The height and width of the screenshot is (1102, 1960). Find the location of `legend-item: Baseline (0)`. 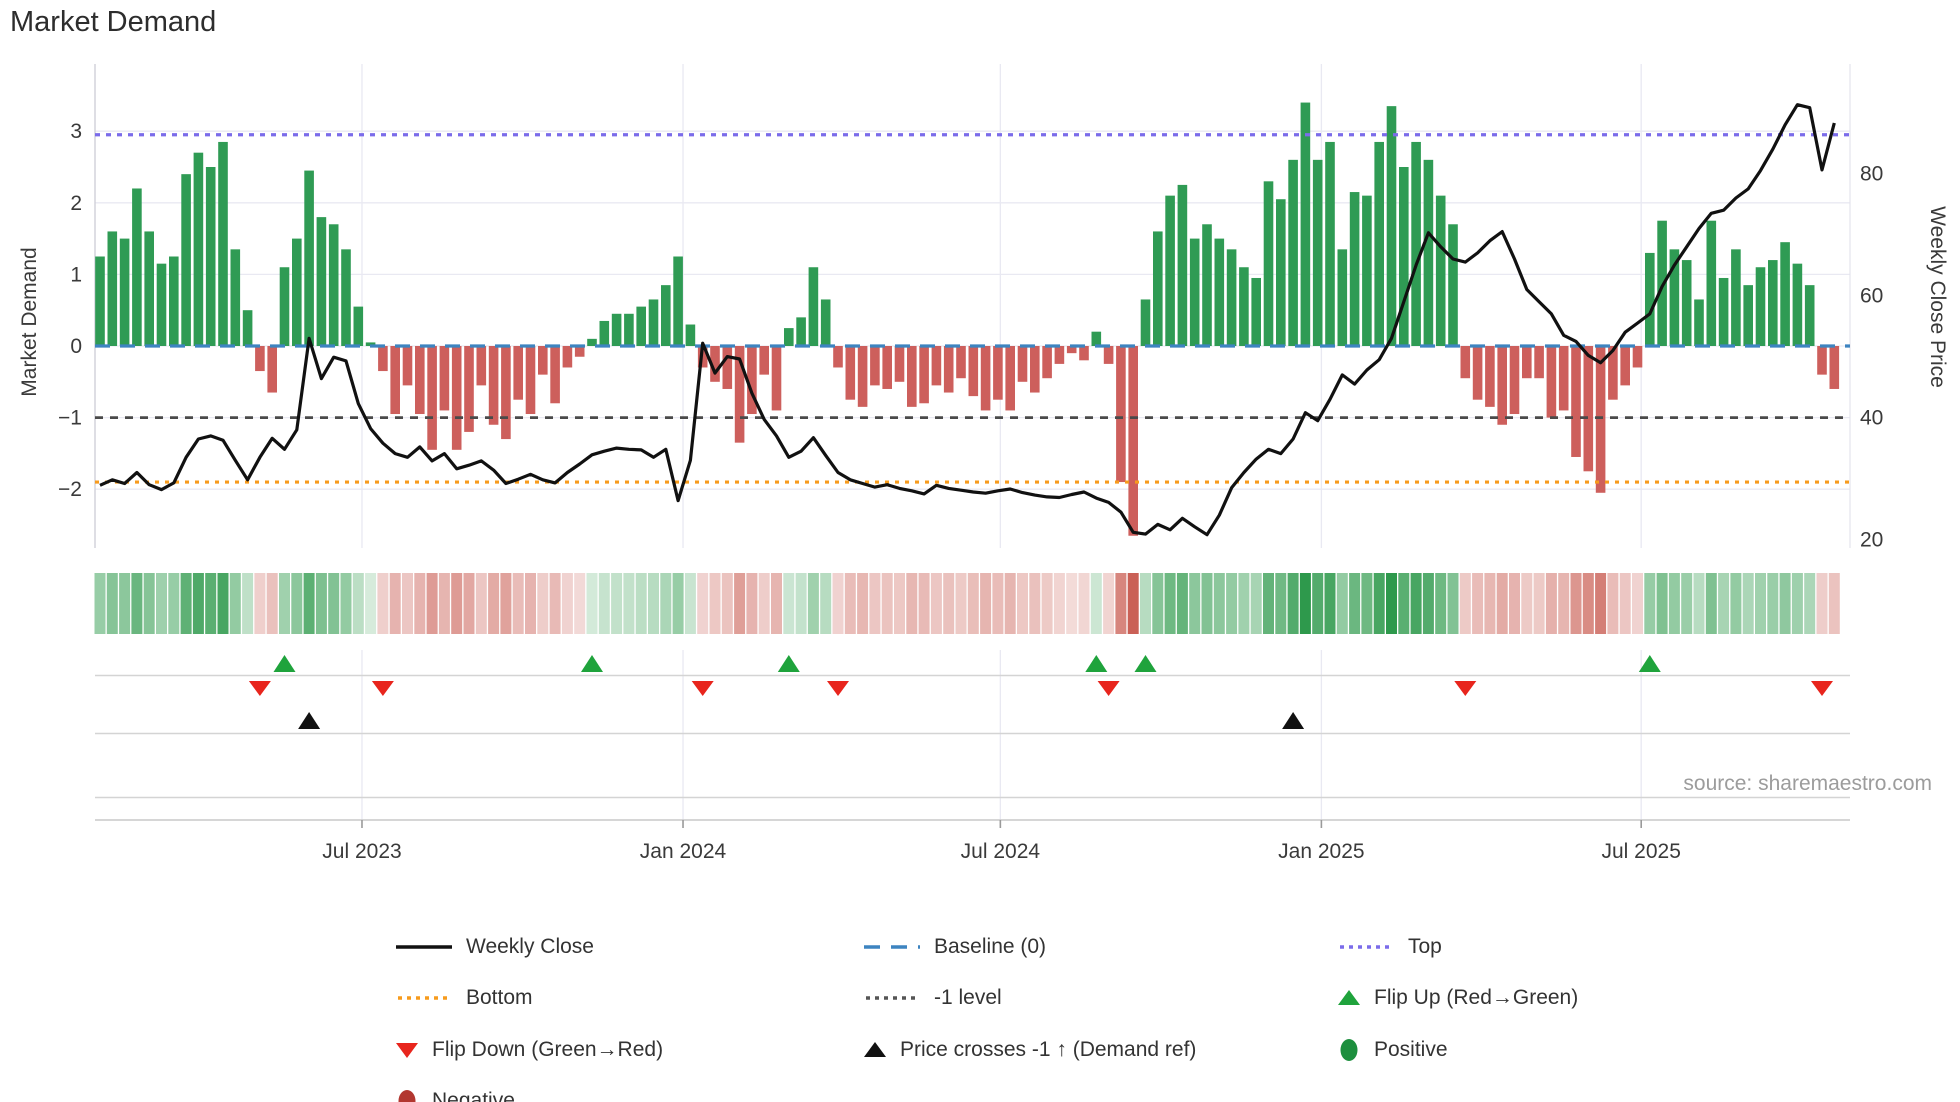

legend-item: Baseline (0) is located at coordinates (954, 947).